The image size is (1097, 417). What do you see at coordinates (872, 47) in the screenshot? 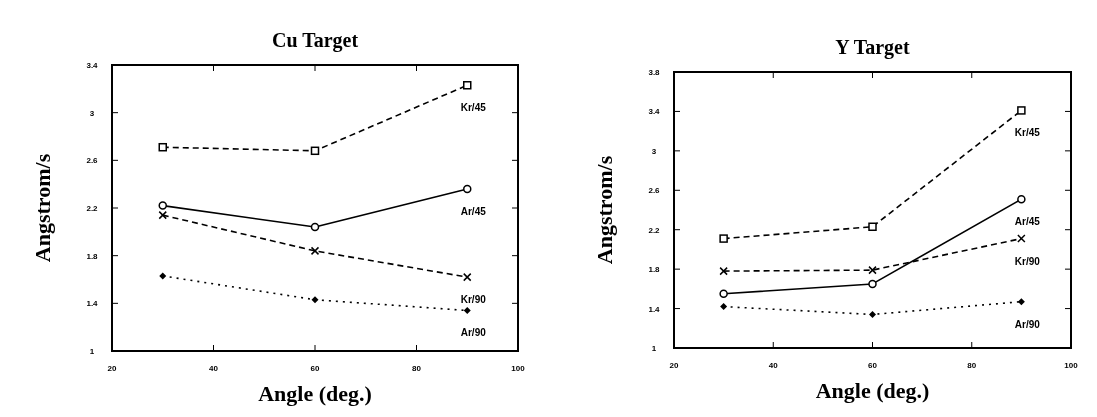
I see `chart-title: Y Target` at bounding box center [872, 47].